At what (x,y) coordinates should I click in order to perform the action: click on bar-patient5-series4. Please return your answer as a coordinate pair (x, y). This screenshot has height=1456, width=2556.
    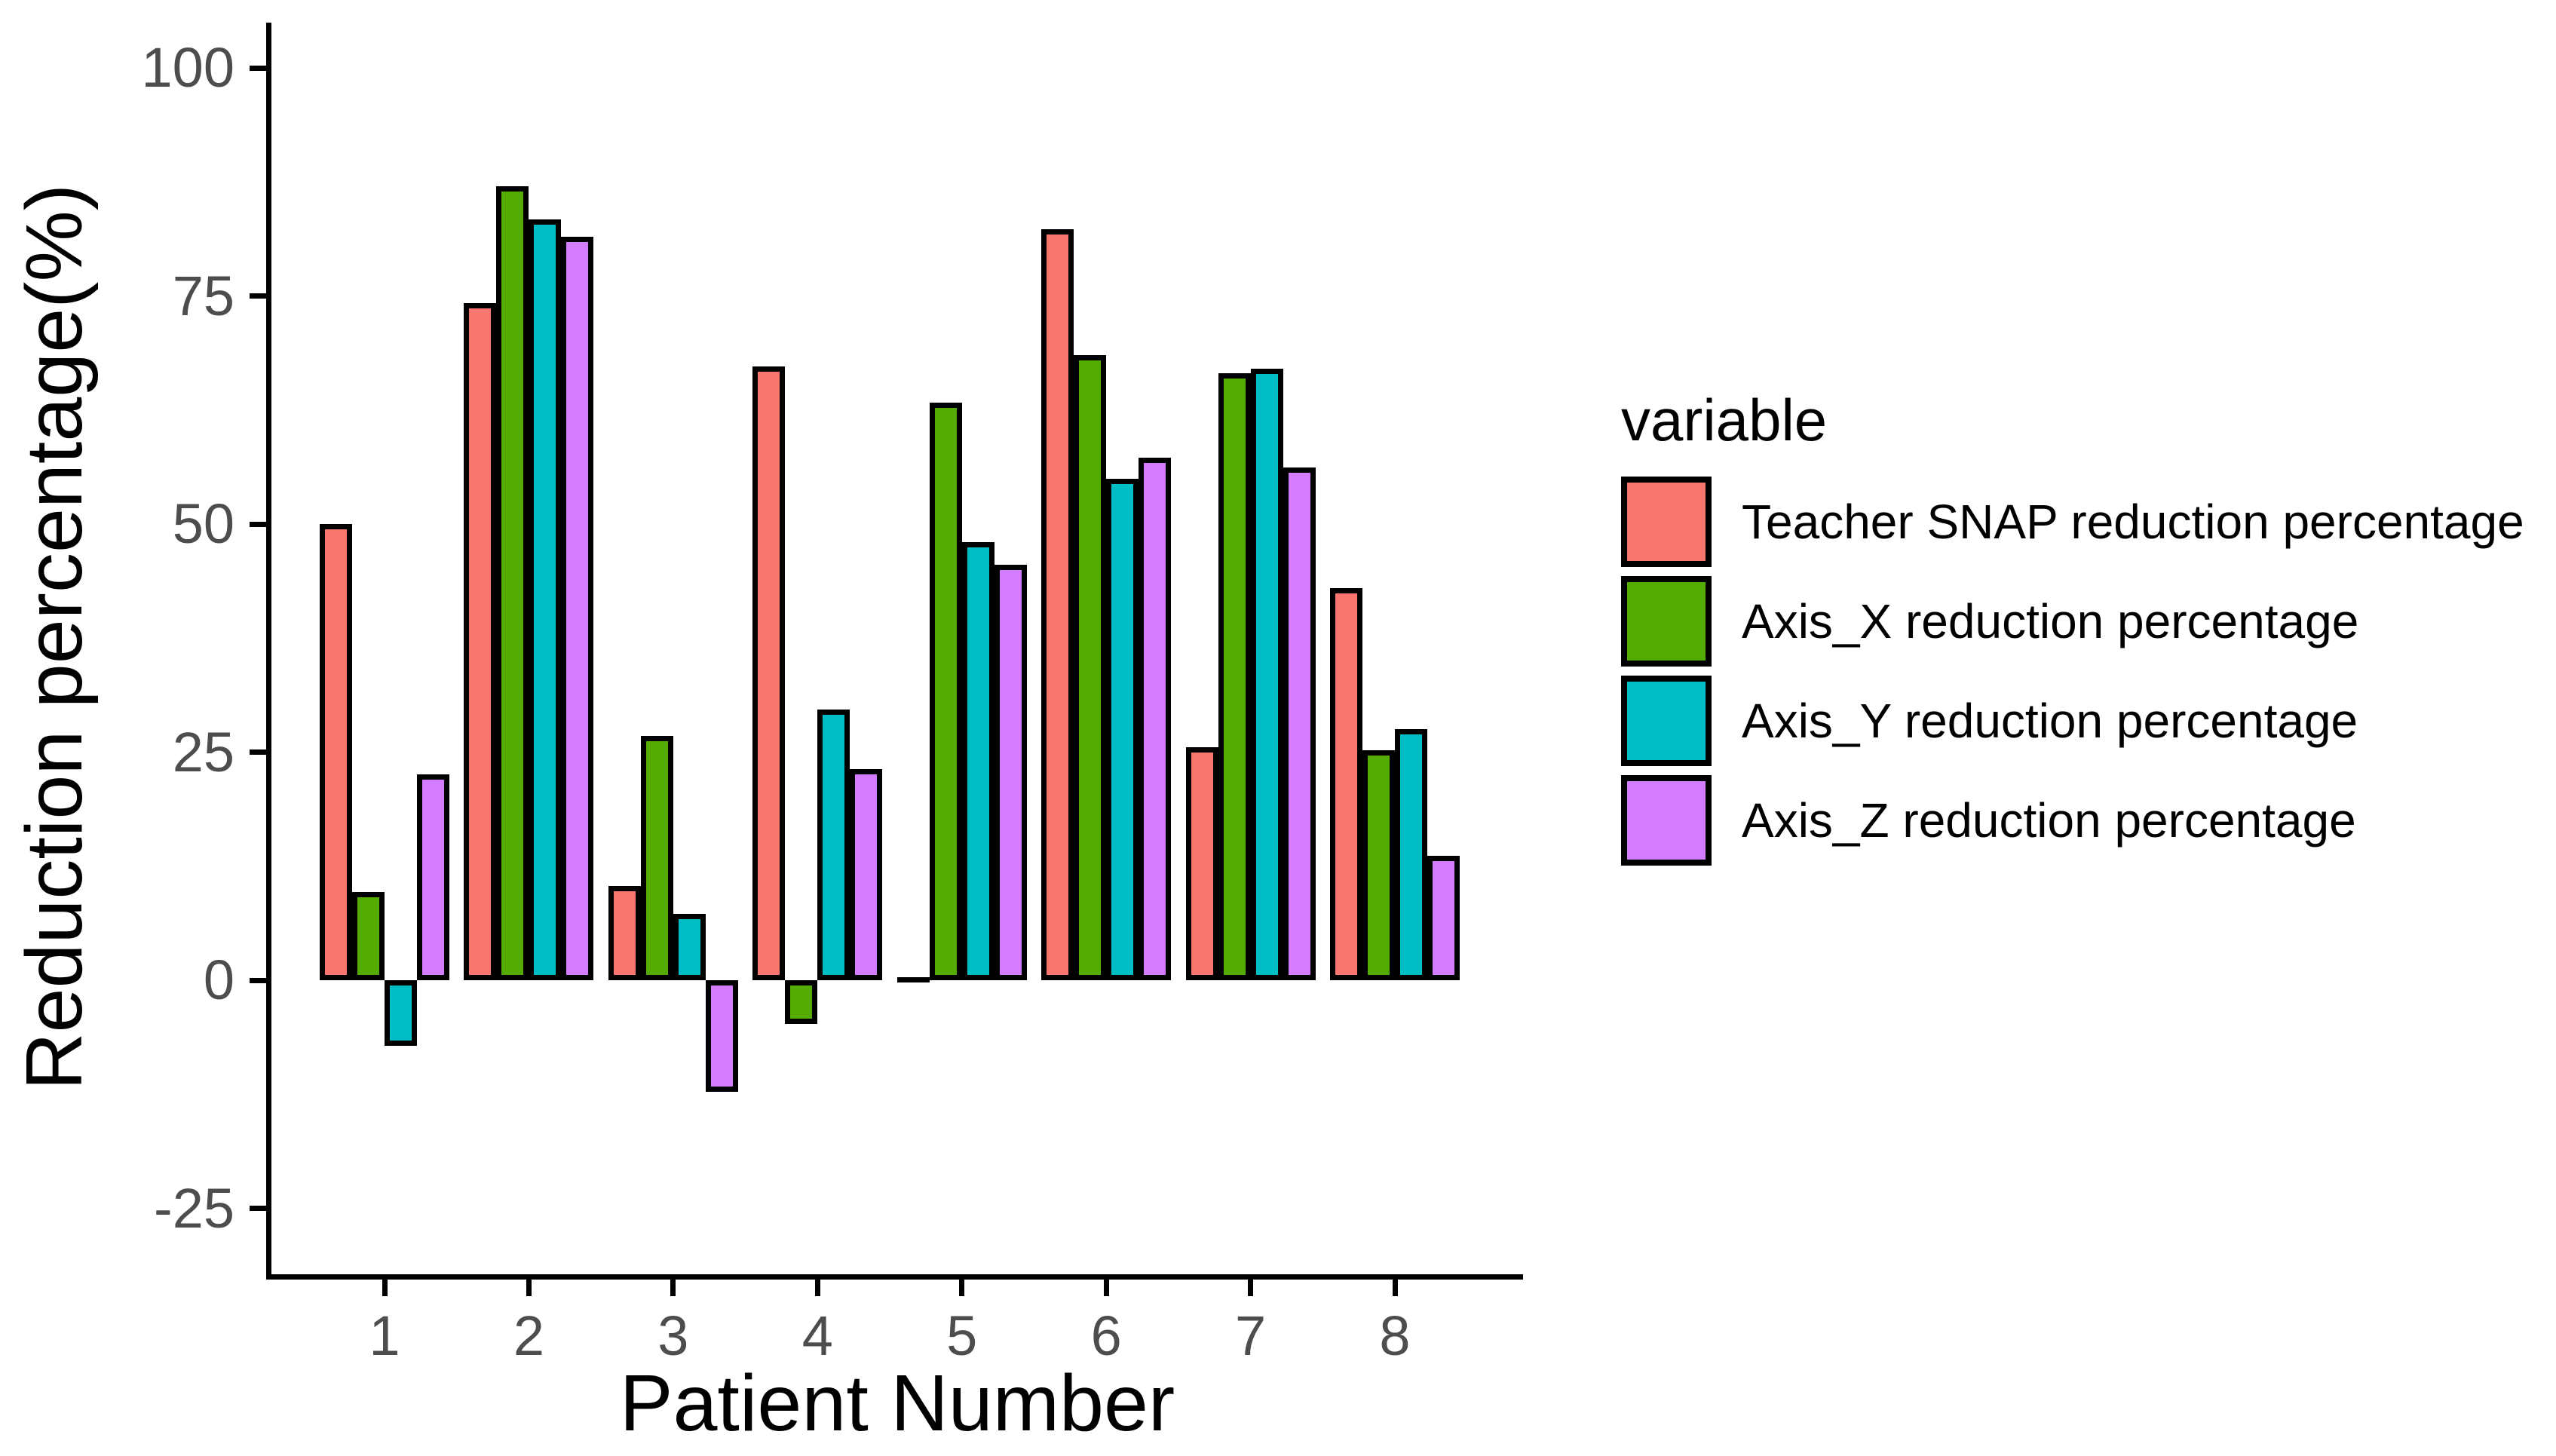
    Looking at the image, I should click on (1010, 772).